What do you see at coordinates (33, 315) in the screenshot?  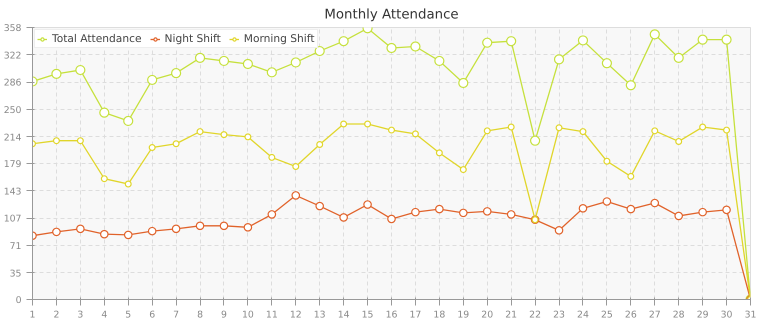 I see `x-tick-label: 1` at bounding box center [33, 315].